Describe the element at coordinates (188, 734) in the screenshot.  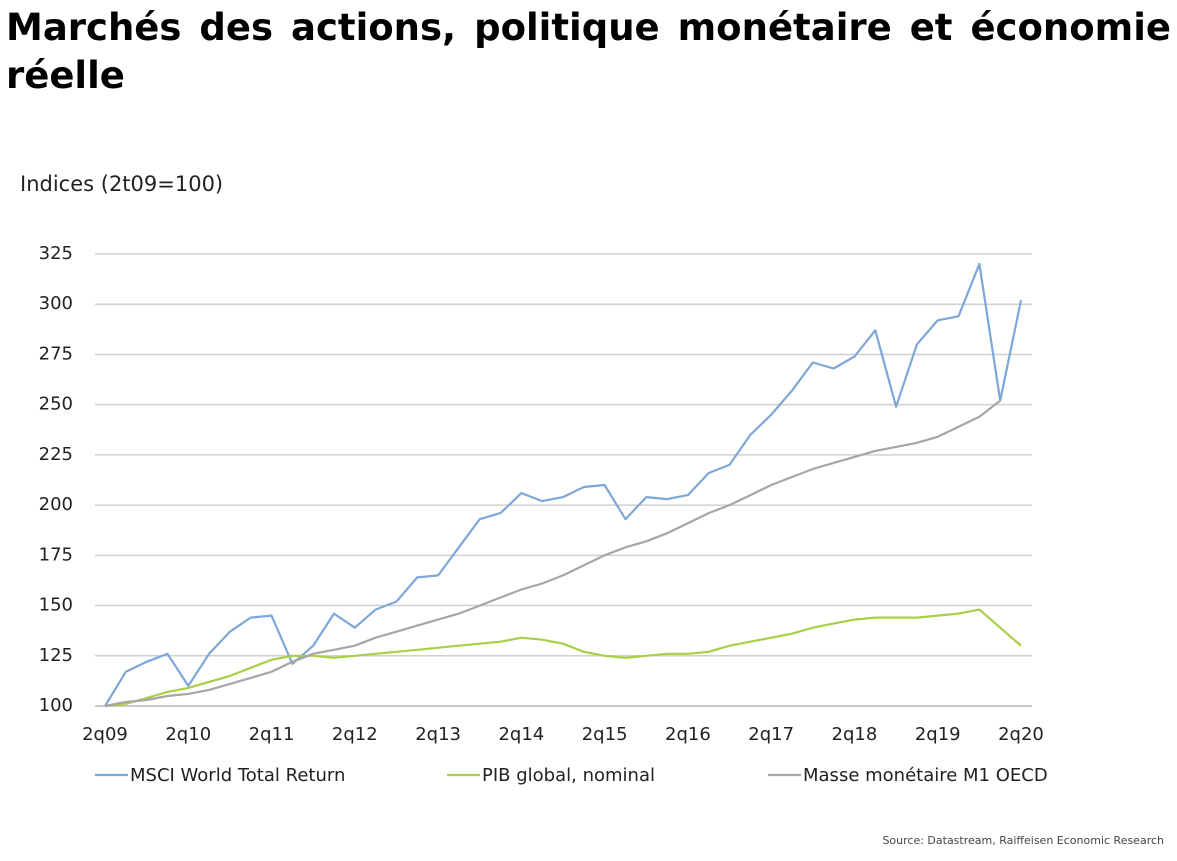
I see `x-tick-label: 2q10` at that location.